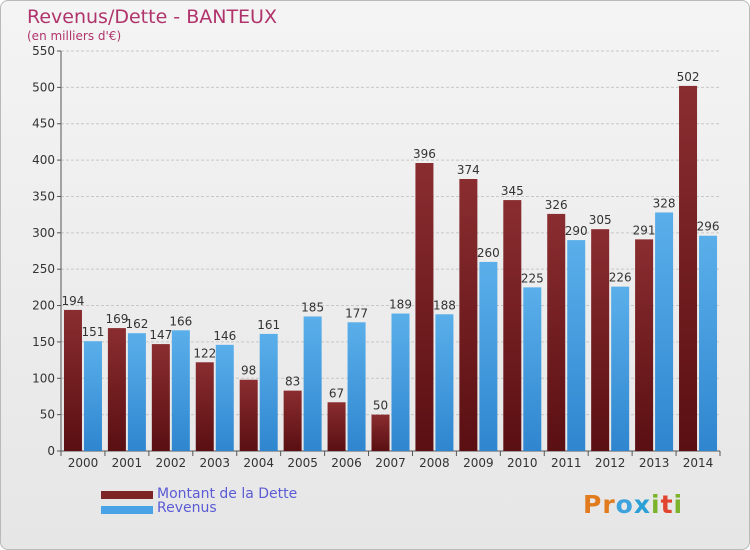 The height and width of the screenshot is (550, 750). Describe the element at coordinates (644, 230) in the screenshot. I see `data-label-dette: 291` at that location.